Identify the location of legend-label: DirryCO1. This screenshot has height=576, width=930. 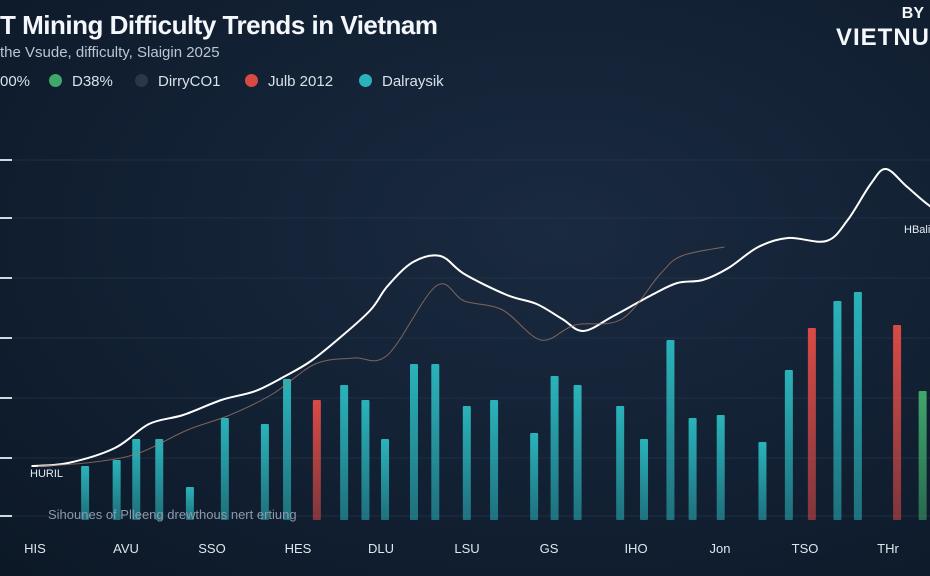
(189, 81).